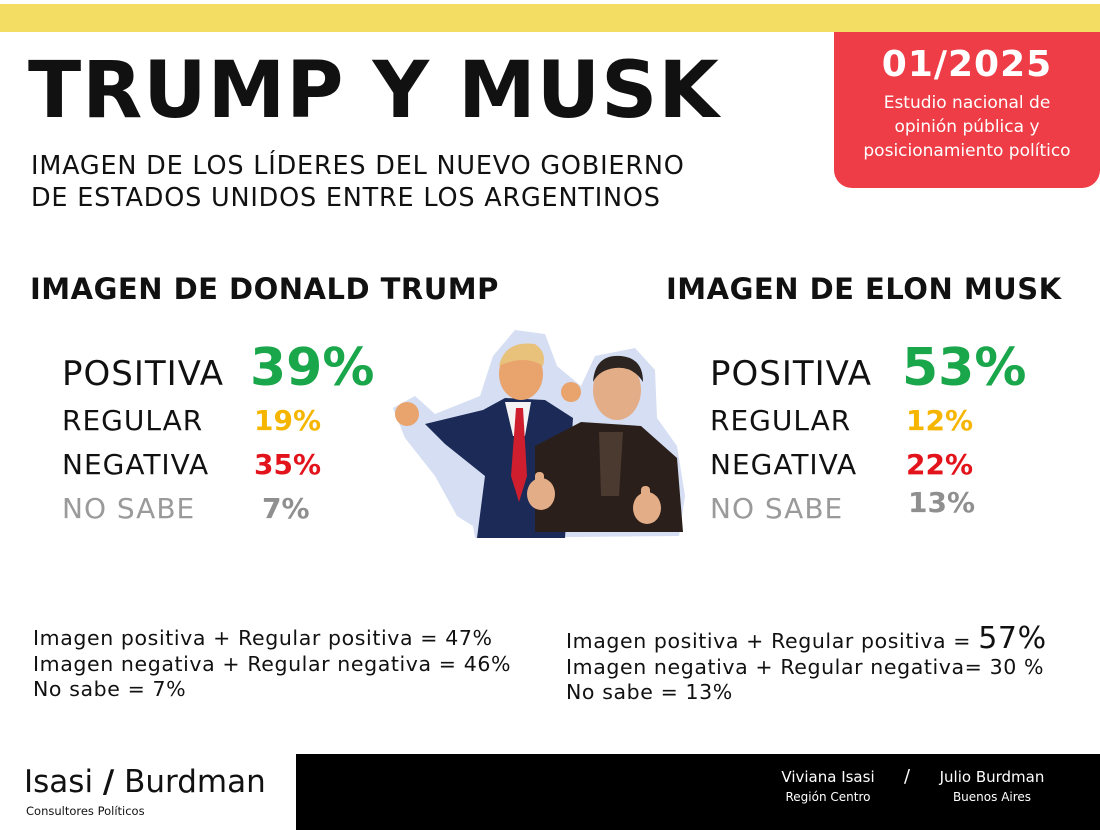  Describe the element at coordinates (110, 689) in the screenshot. I see `trump-summary-line-3: No sabe = 7%` at that location.